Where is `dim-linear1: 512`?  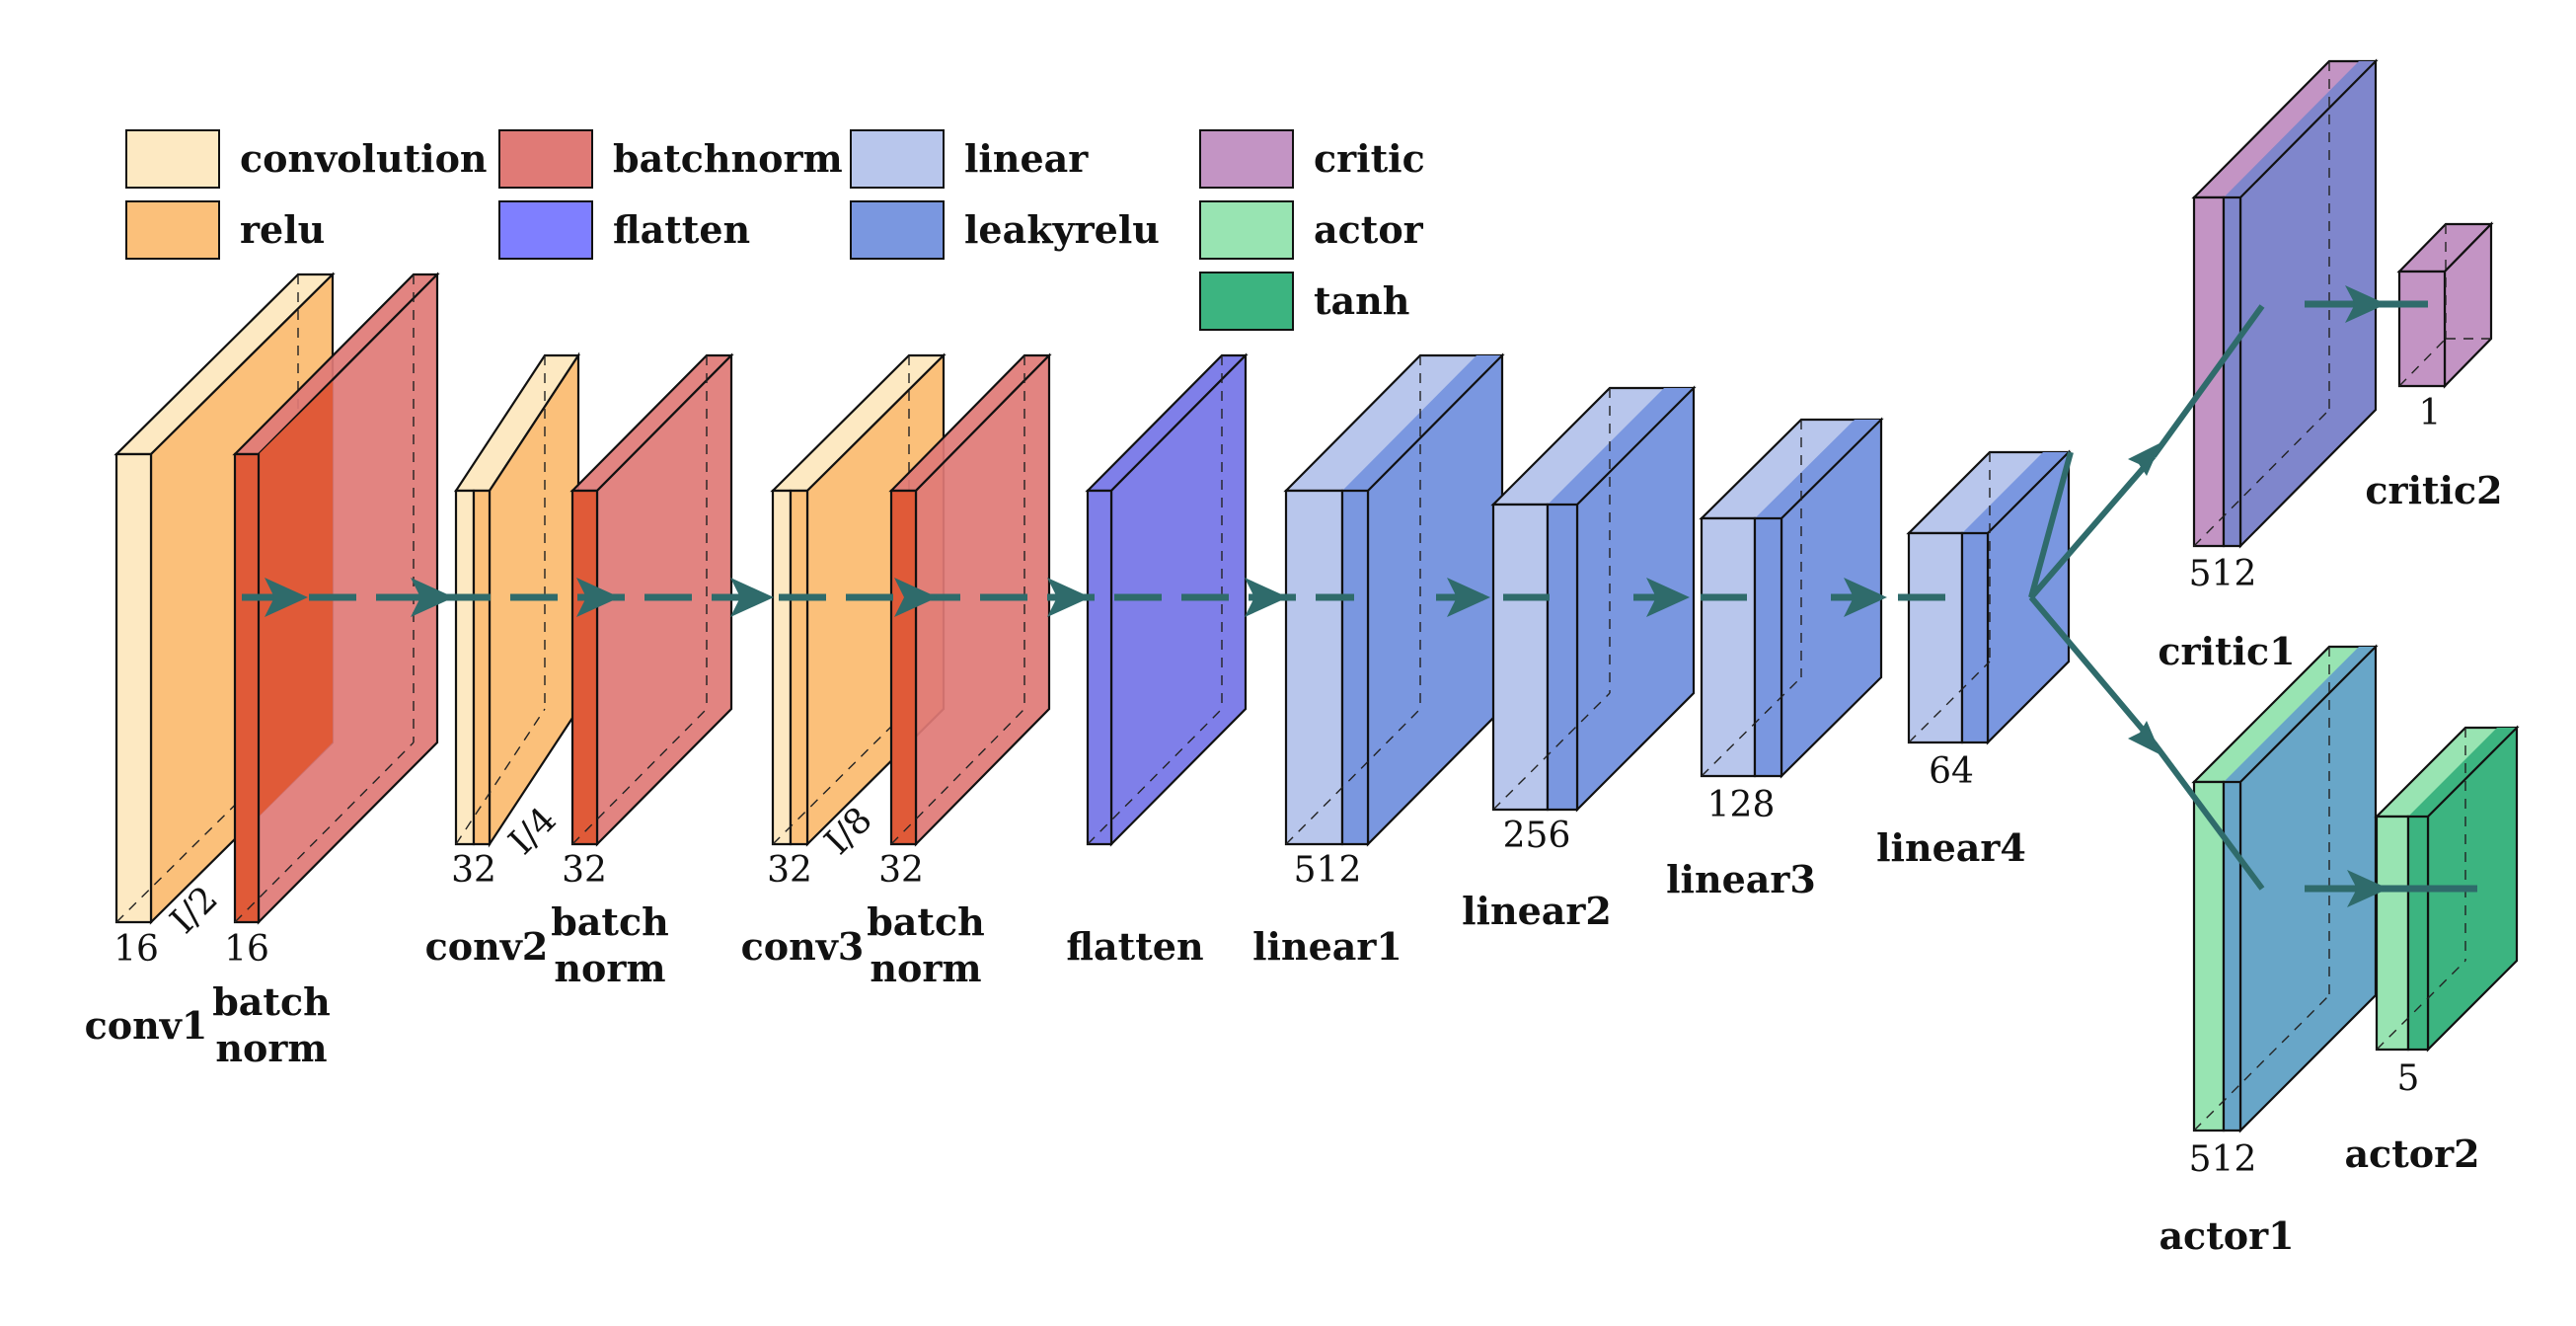 dim-linear1: 512 is located at coordinates (1328, 870).